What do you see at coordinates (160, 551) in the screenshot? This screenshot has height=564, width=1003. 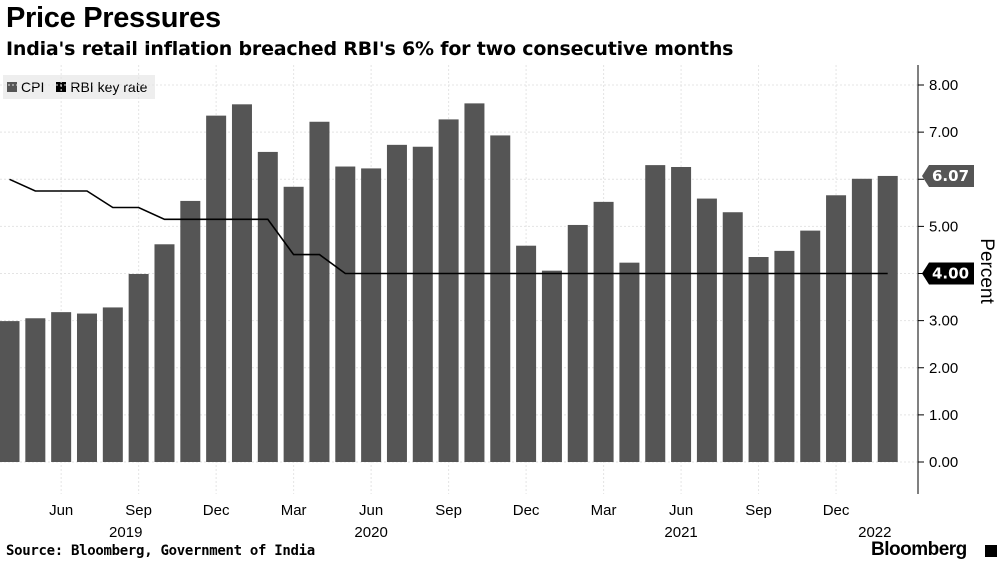 I see `source-note: Source: Bloomberg, Government of India` at bounding box center [160, 551].